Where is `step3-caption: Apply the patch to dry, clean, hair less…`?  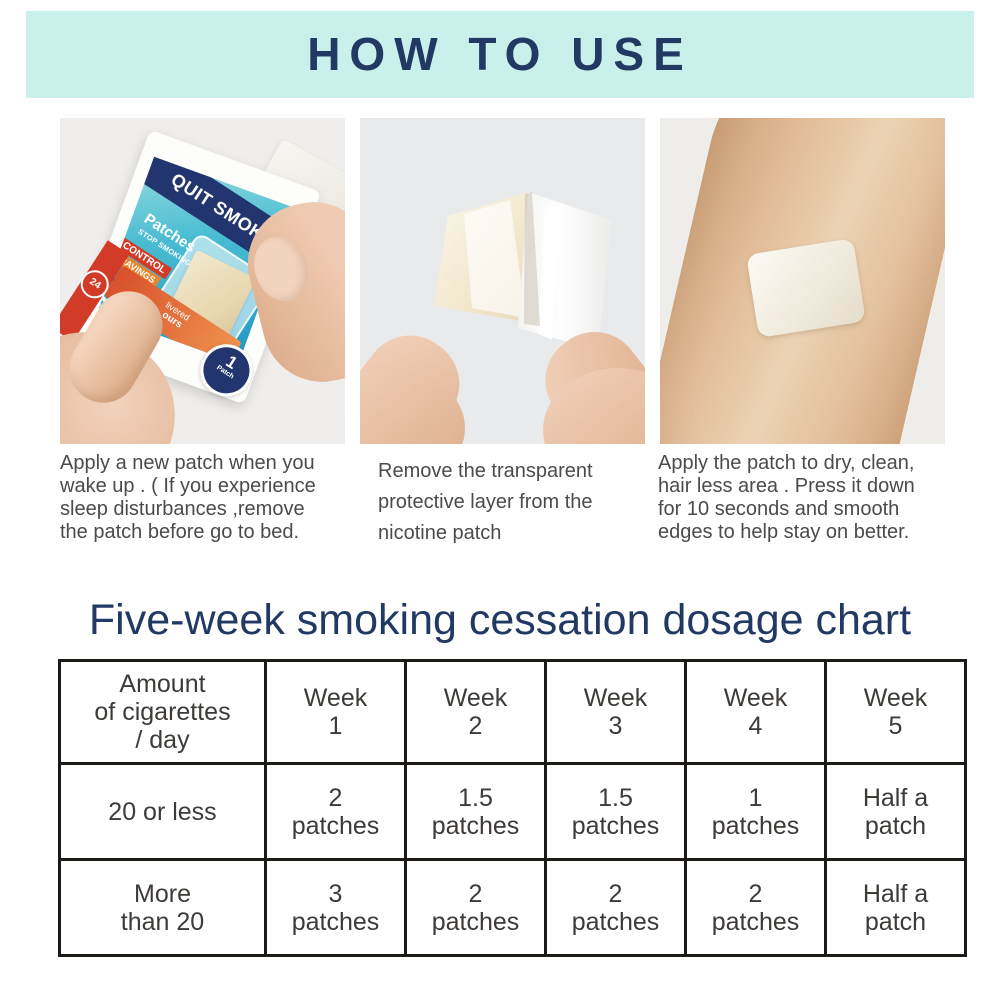
step3-caption: Apply the patch to dry, clean, hair less… is located at coordinates (786, 497).